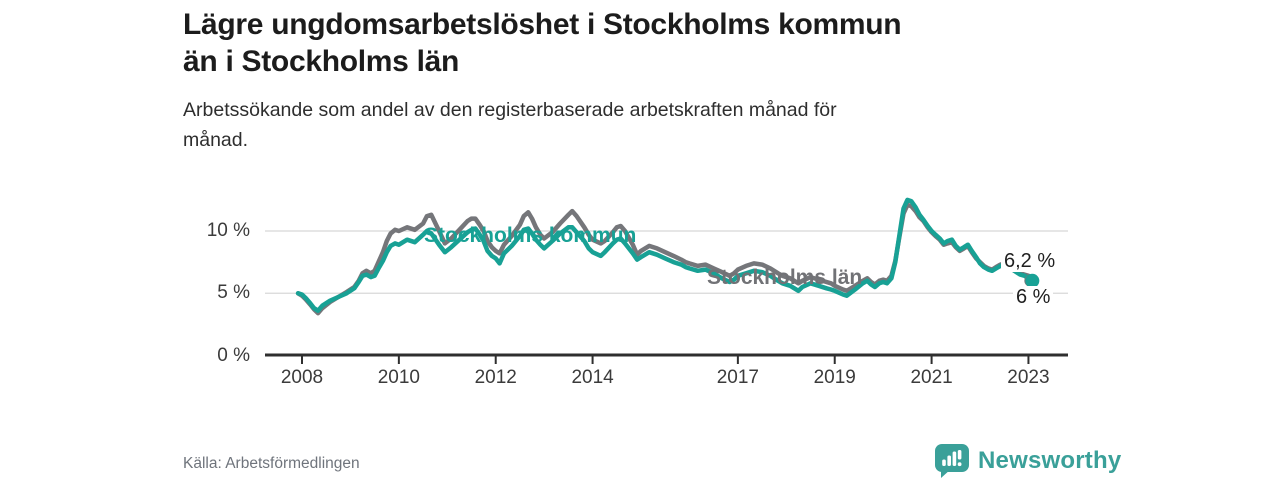 This screenshot has width=1280, height=480. What do you see at coordinates (1050, 460) in the screenshot?
I see `newsworthy-wordmark: Newsworthy` at bounding box center [1050, 460].